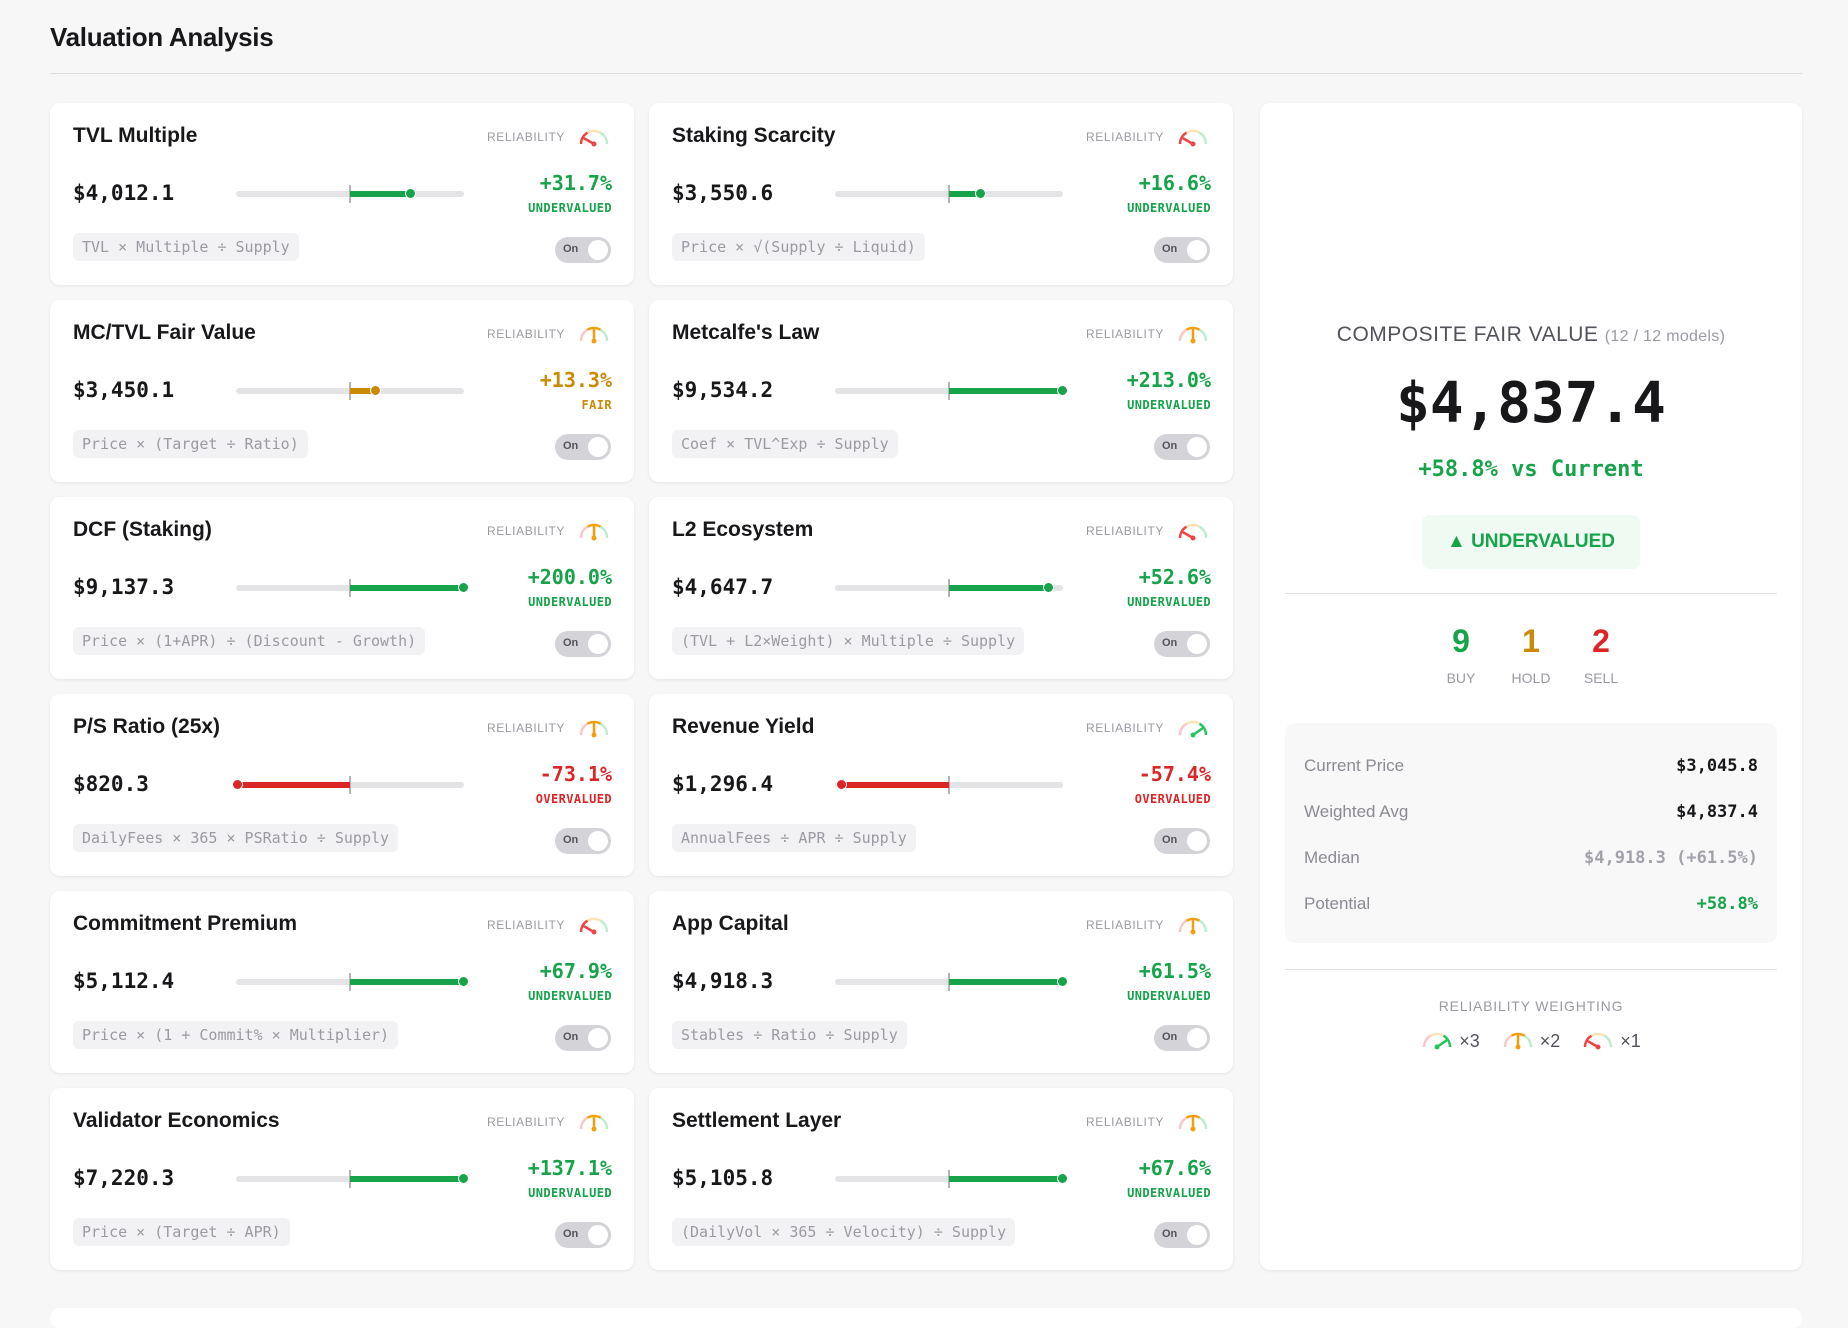 This screenshot has width=1848, height=1328. I want to click on divider, so click(926, 73).